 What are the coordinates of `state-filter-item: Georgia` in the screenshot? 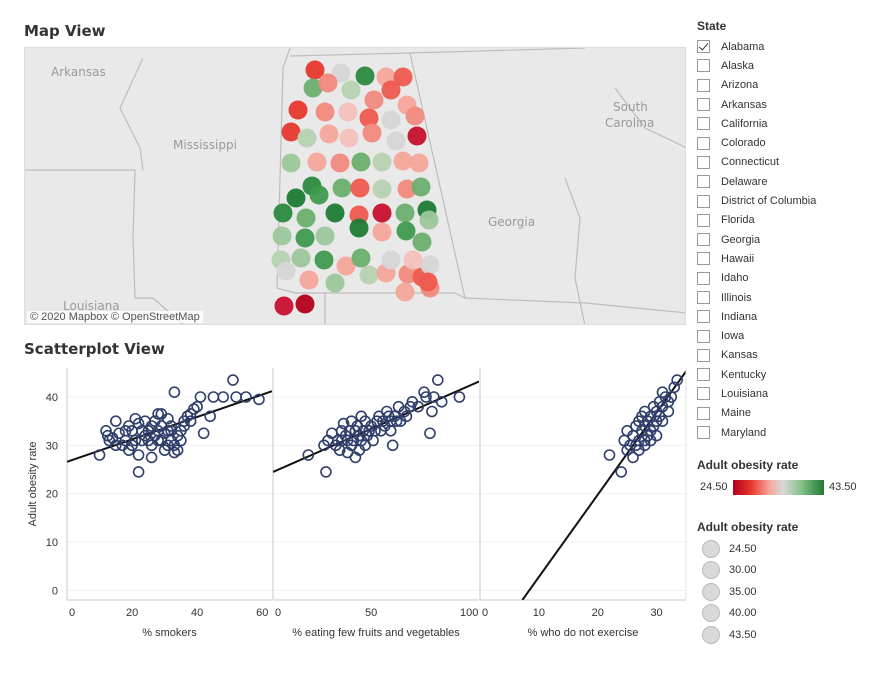 It's located at (779, 239).